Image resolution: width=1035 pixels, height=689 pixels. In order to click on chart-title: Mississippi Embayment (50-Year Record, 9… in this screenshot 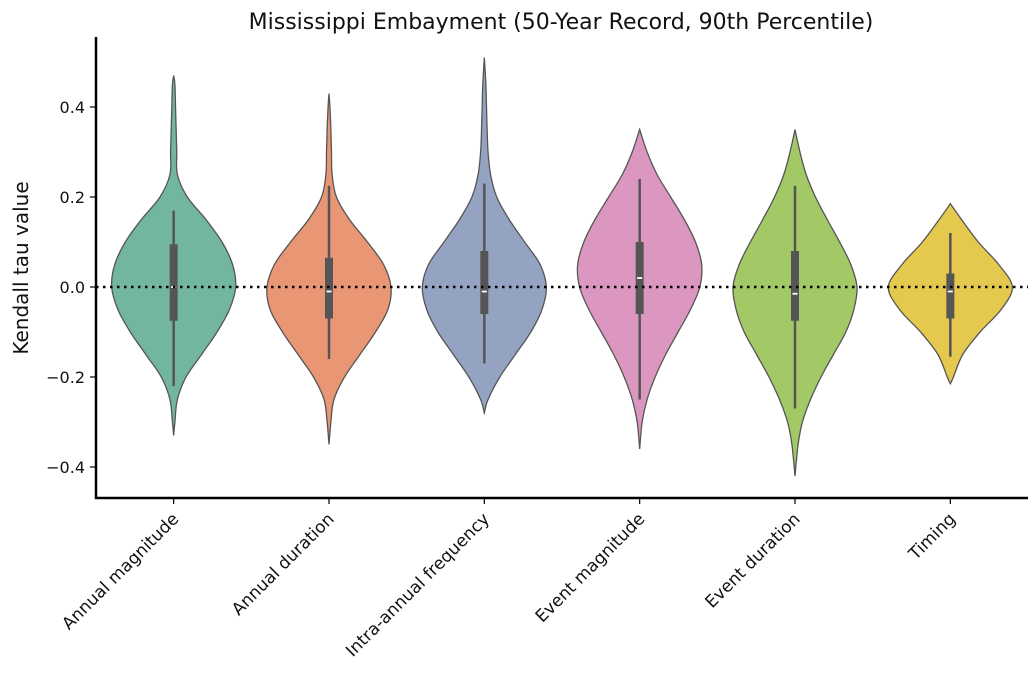, I will do `click(561, 22)`.